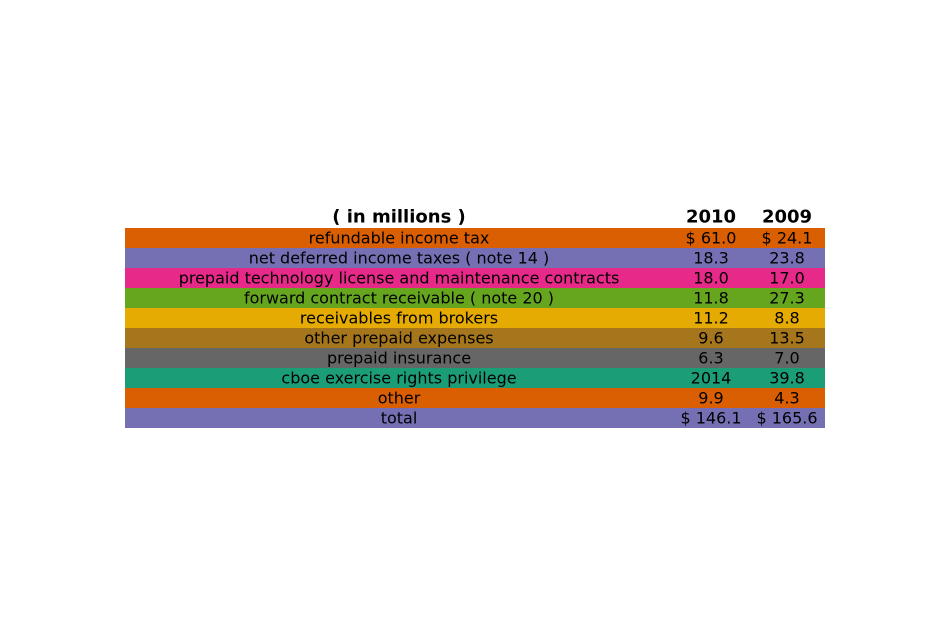  What do you see at coordinates (711, 258) in the screenshot?
I see `row-value: 18.3` at bounding box center [711, 258].